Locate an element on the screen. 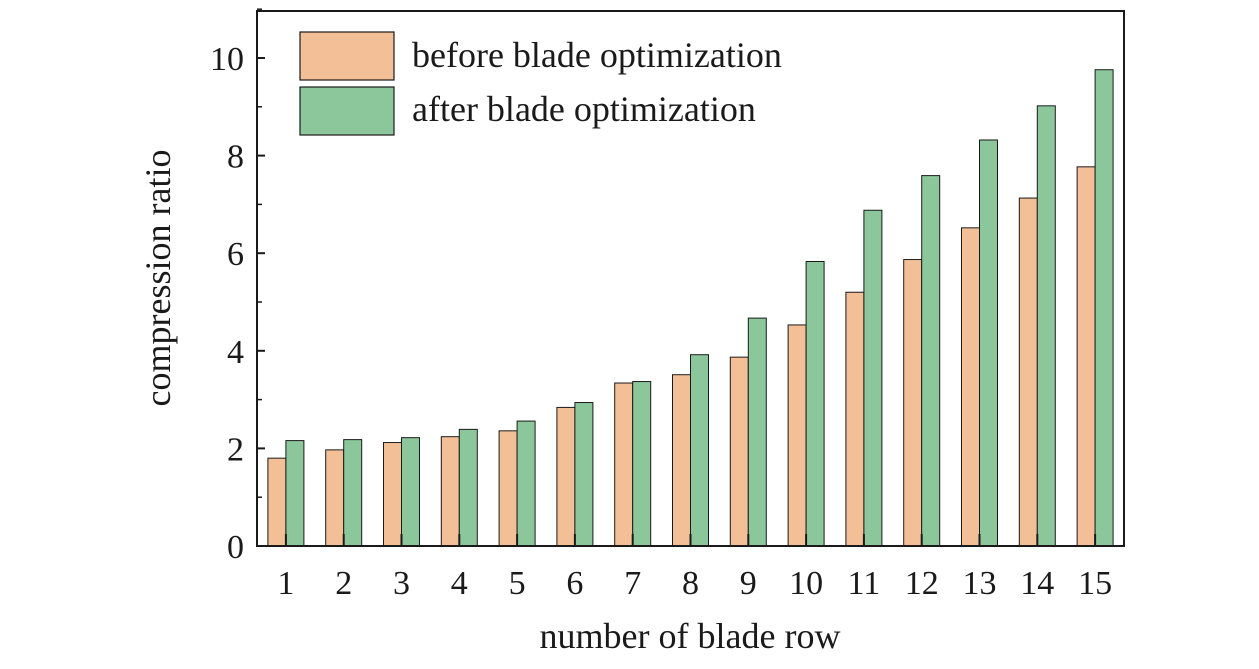 The image size is (1259, 669). y-tick-label: 6 is located at coordinates (235, 254).